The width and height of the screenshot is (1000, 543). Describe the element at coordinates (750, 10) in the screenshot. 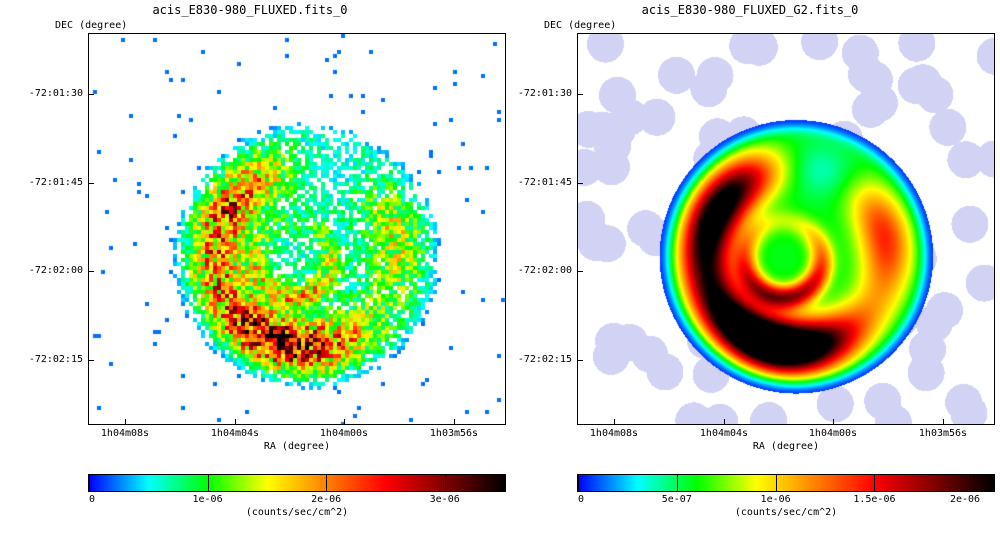

I see `chart-title: acis_E830-980_FLUXED_G2.fits_0` at that location.